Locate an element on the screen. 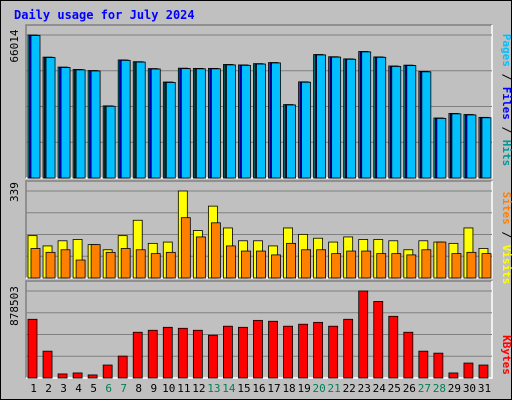 This screenshot has height=400, width=512. axis-max-labels: 66014 339 878503 is located at coordinates (14, 177).